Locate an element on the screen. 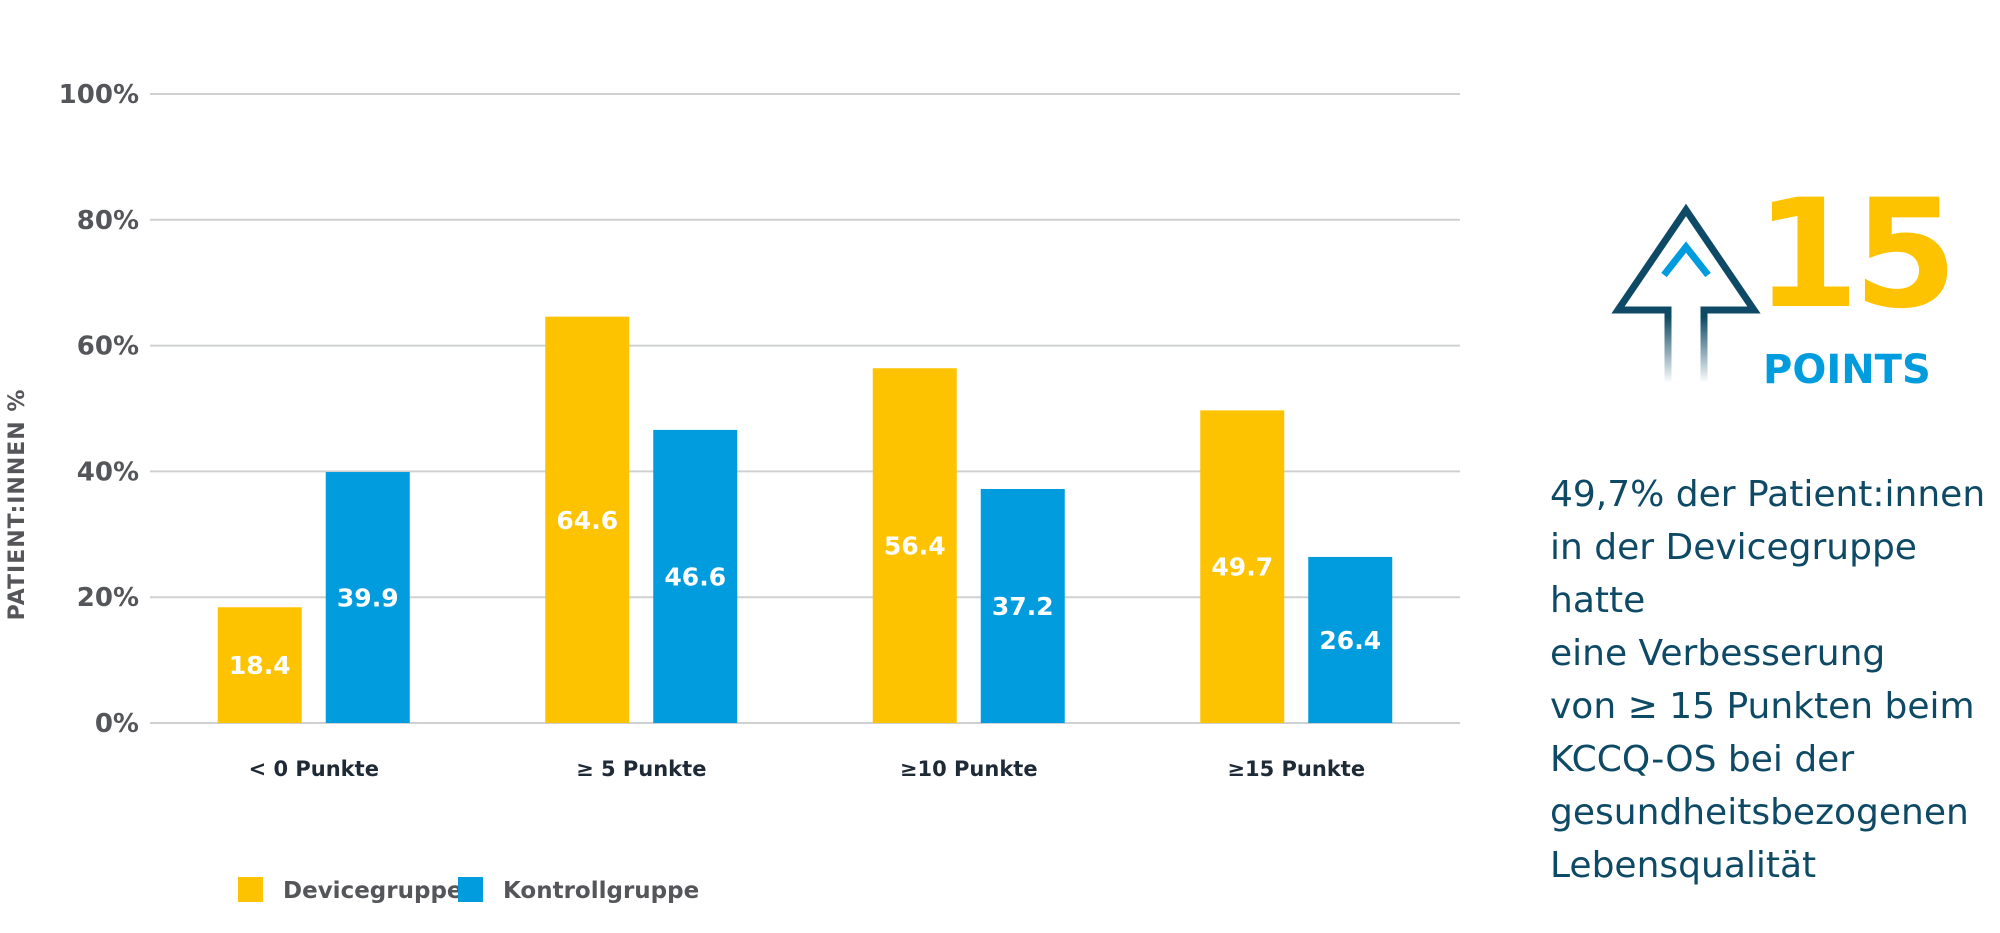 The image size is (2000, 933). category-label: ≥10 Punkte is located at coordinates (969, 769).